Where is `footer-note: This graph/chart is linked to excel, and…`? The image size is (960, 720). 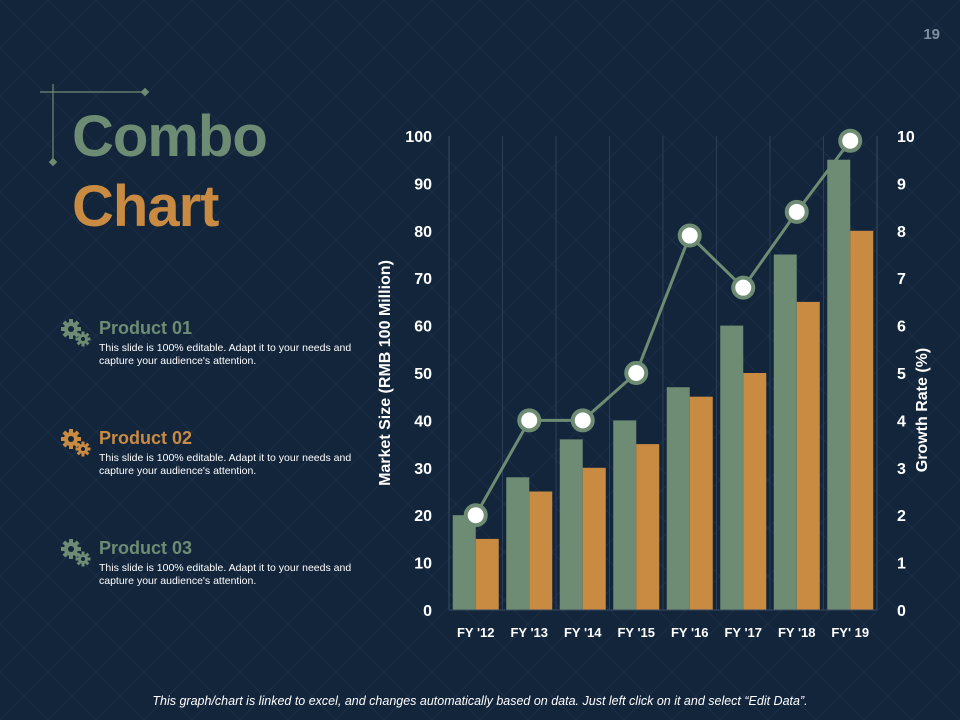 footer-note: This graph/chart is linked to excel, and… is located at coordinates (480, 701).